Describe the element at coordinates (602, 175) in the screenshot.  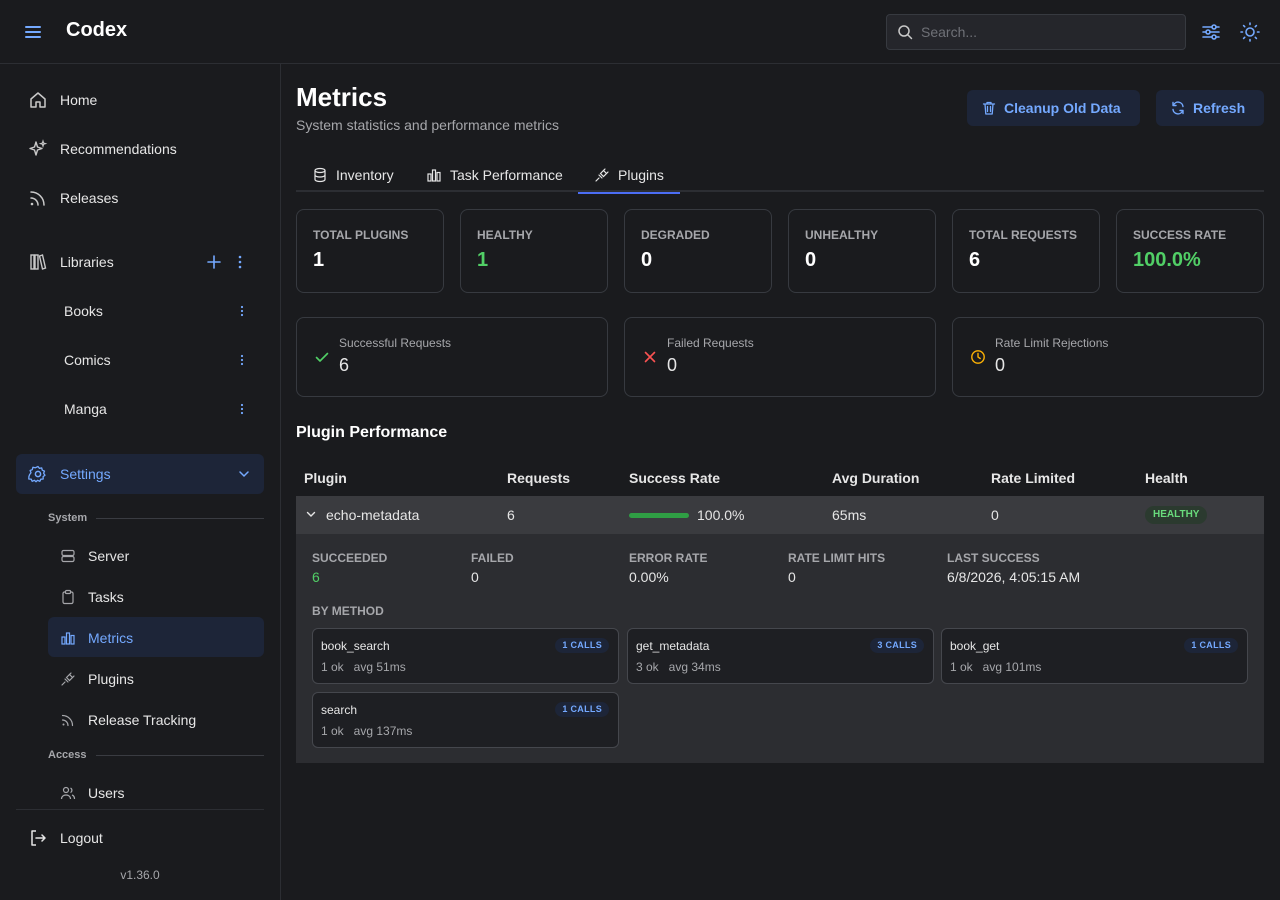
I see `plug-icon` at that location.